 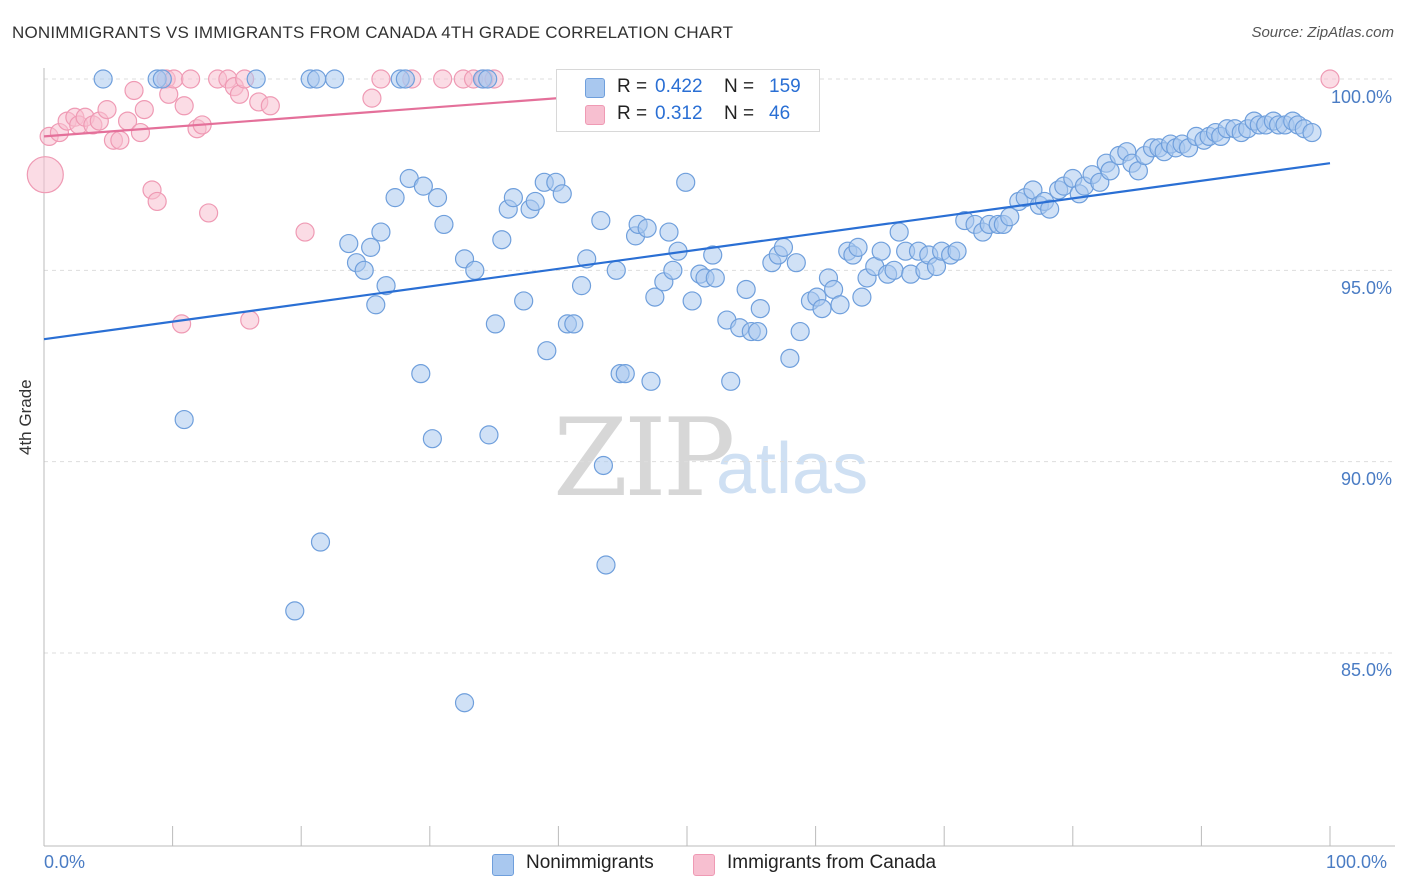 What do you see at coordinates (679, 86) in the screenshot?
I see `r-value: 0.422` at bounding box center [679, 86].